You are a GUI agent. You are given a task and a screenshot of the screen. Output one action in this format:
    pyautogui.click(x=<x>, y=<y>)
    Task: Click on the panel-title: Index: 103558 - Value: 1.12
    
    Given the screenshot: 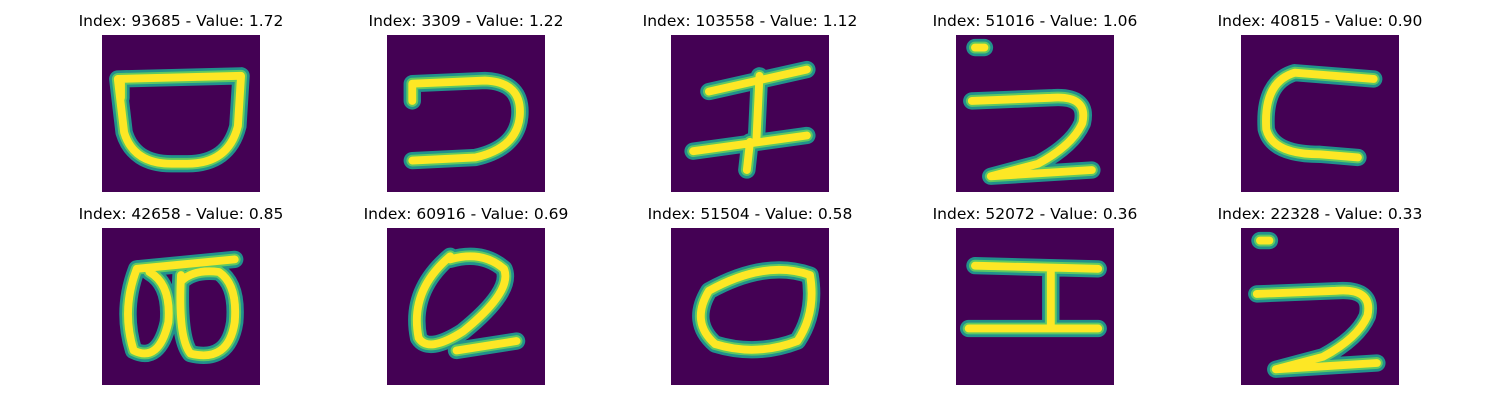 What is the action you would take?
    pyautogui.click(x=750, y=21)
    